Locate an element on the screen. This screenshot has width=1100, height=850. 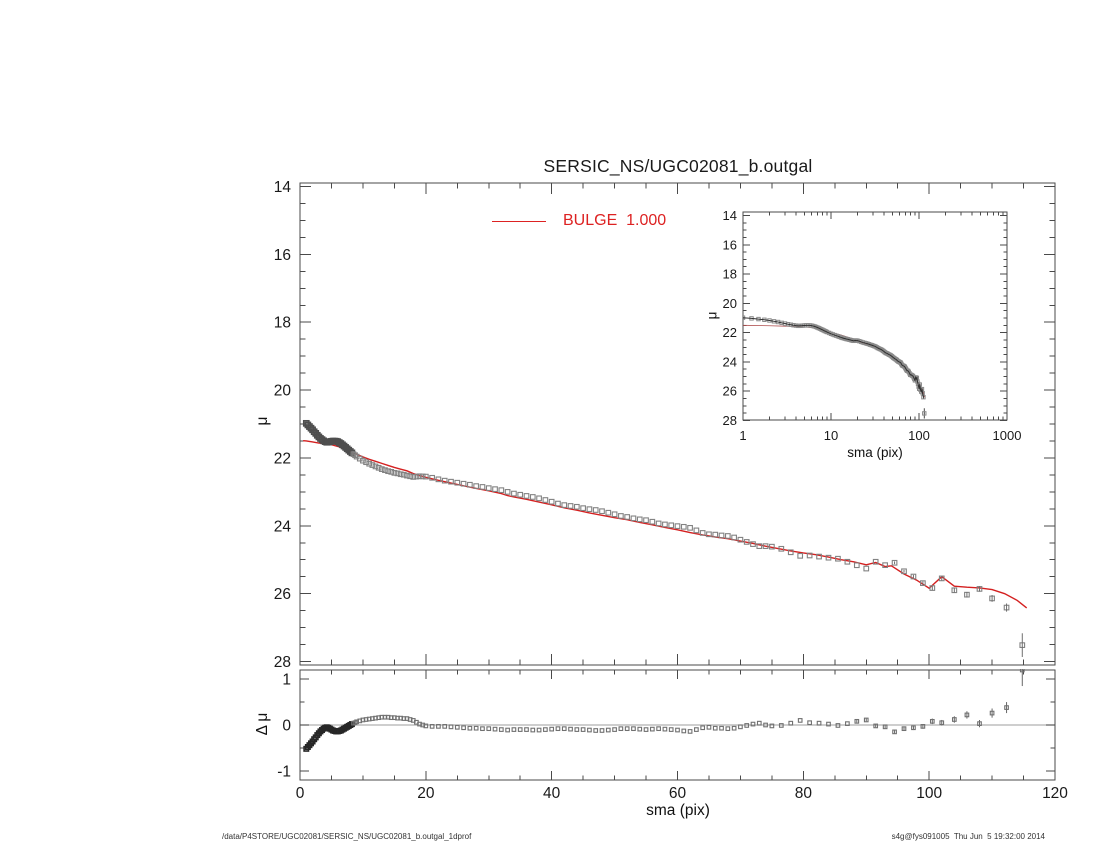
inset-y-axis-label: μ is located at coordinates (712, 315).